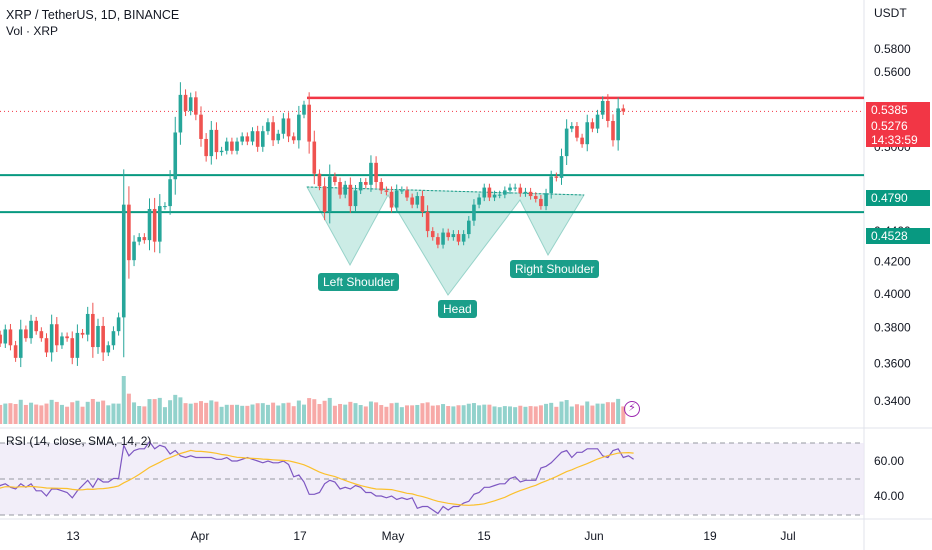 Image resolution: width=932 pixels, height=550 pixels. What do you see at coordinates (889, 461) in the screenshot?
I see `rsi-axis-tick: 60.00` at bounding box center [889, 461].